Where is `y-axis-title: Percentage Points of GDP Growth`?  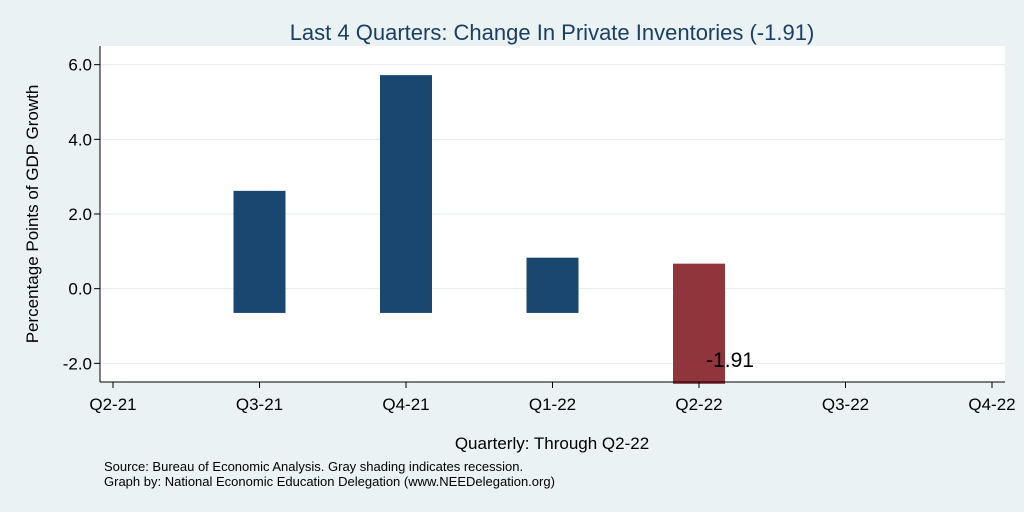
y-axis-title: Percentage Points of GDP Growth is located at coordinates (32, 214).